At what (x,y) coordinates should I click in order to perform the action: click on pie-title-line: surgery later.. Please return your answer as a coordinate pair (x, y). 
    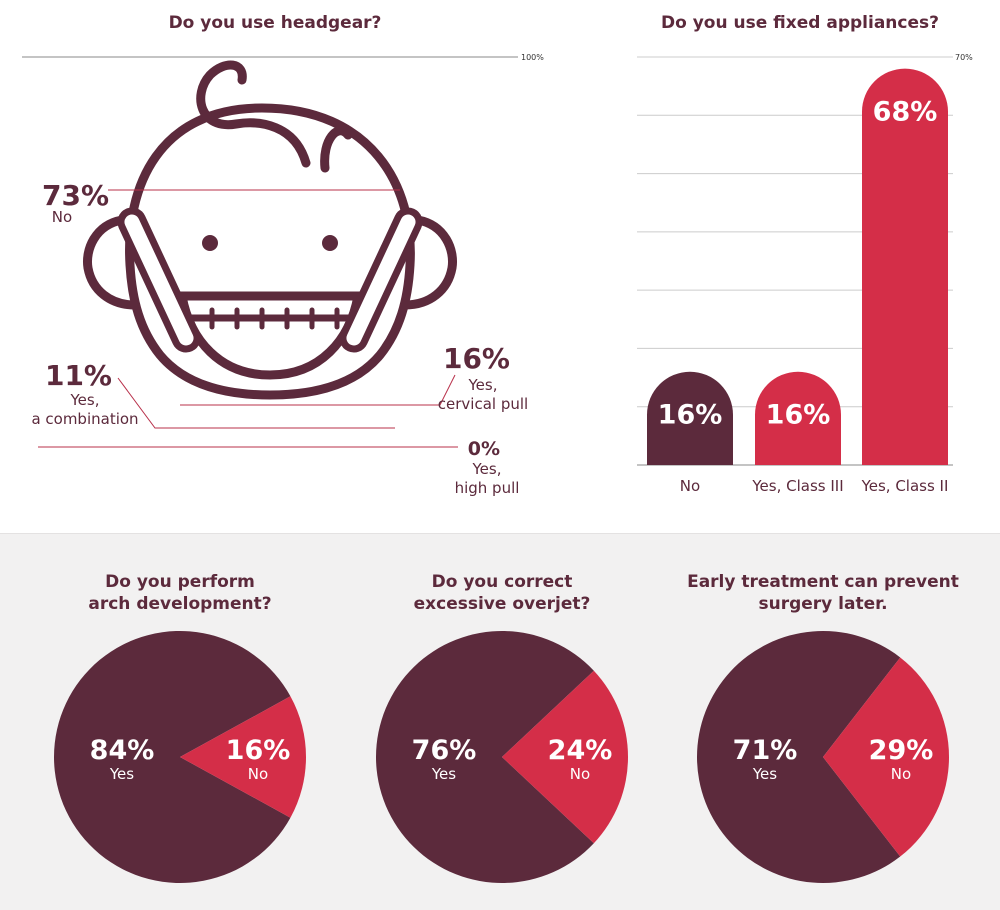
    Looking at the image, I should click on (823, 604).